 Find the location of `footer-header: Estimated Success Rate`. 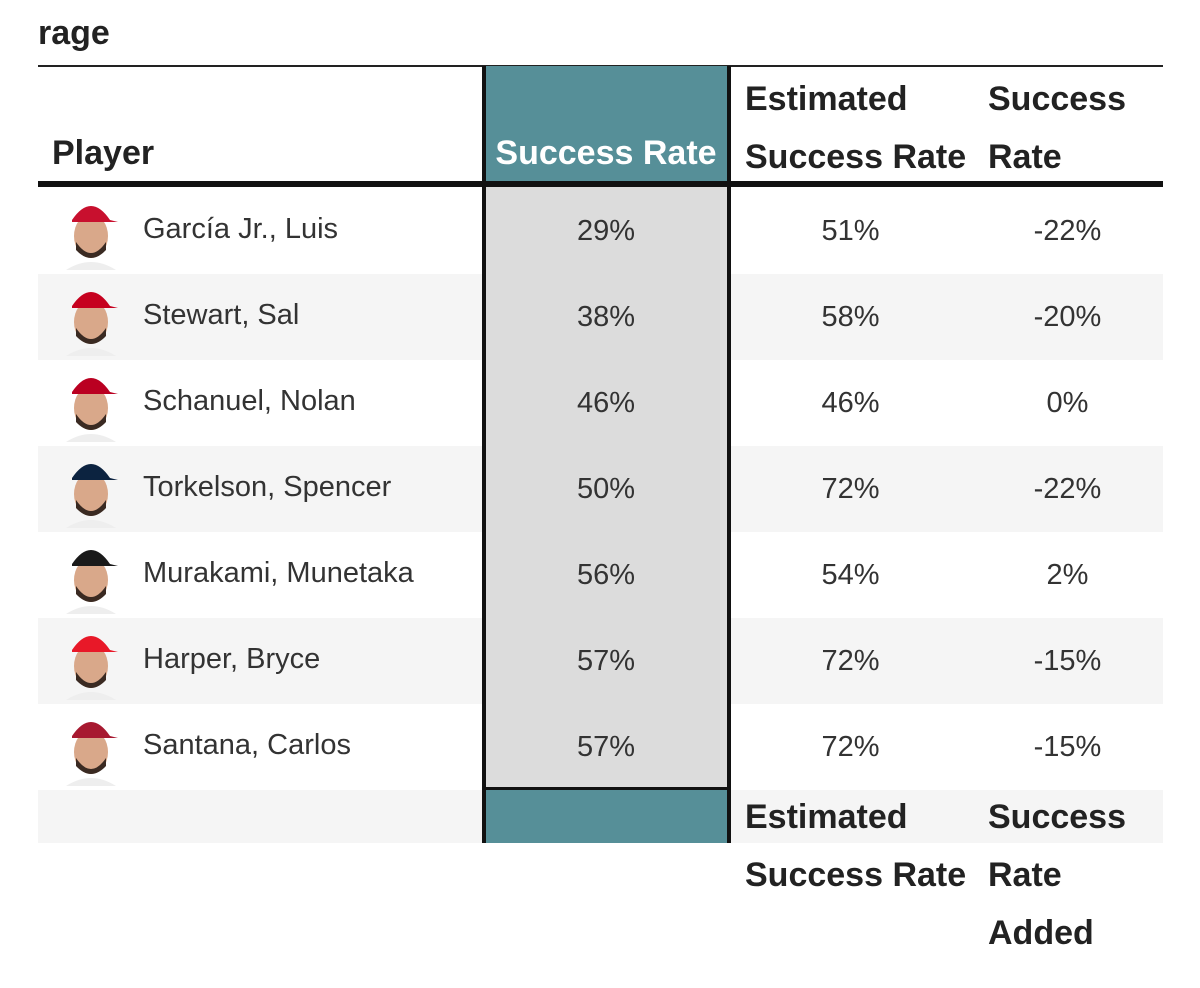

footer-header: Estimated Success Rate is located at coordinates (856, 846).